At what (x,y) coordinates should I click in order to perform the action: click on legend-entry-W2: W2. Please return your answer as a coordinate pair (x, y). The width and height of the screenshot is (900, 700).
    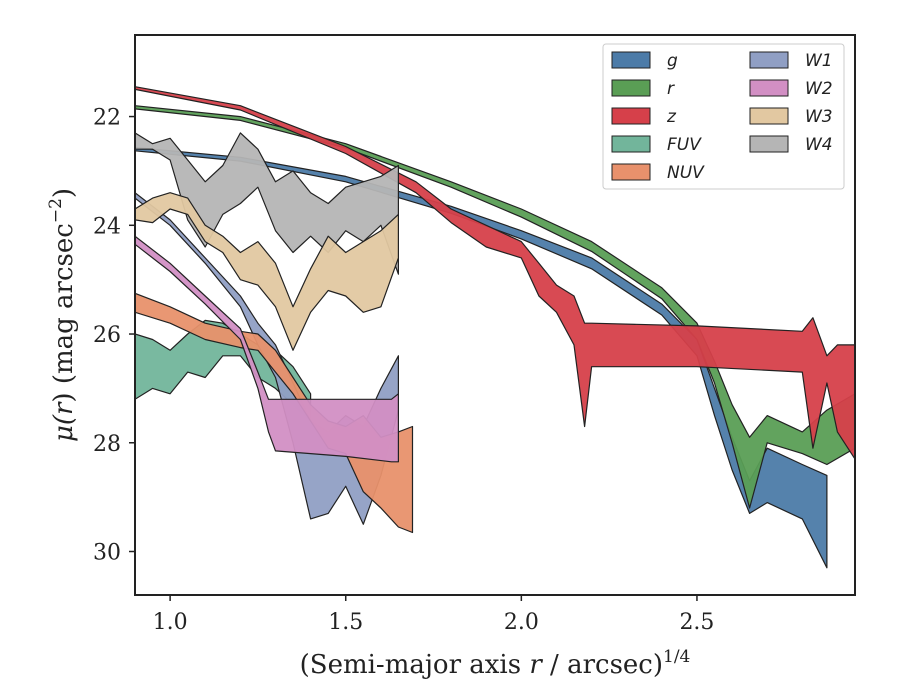
    Looking at the image, I should click on (791, 89).